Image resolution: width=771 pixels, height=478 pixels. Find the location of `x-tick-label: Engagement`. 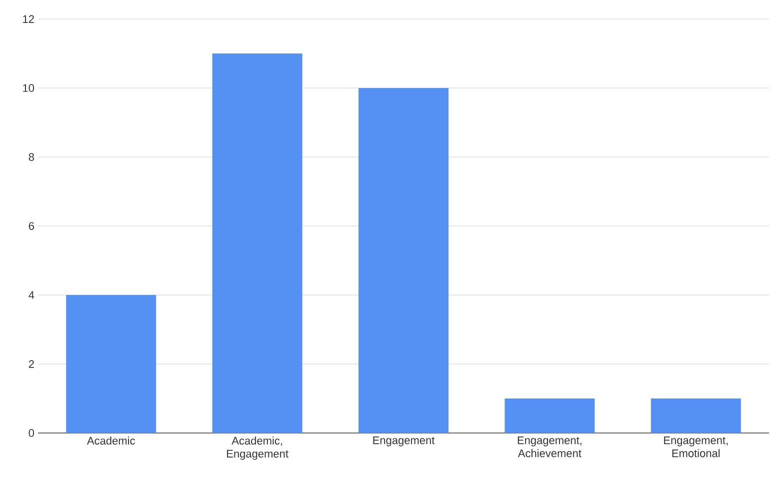

x-tick-label: Engagement is located at coordinates (404, 441).